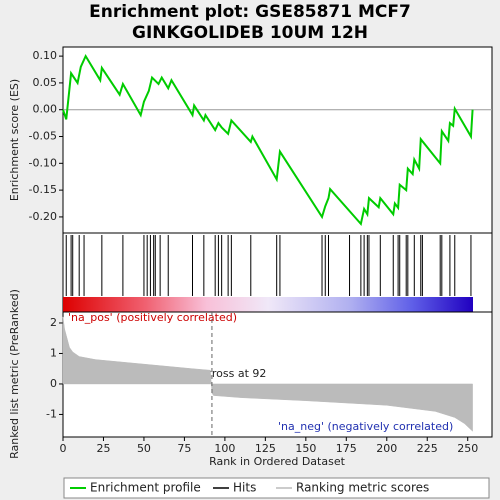  Describe the element at coordinates (53, 322) in the screenshot. I see `y2-tick-label: 2` at that location.